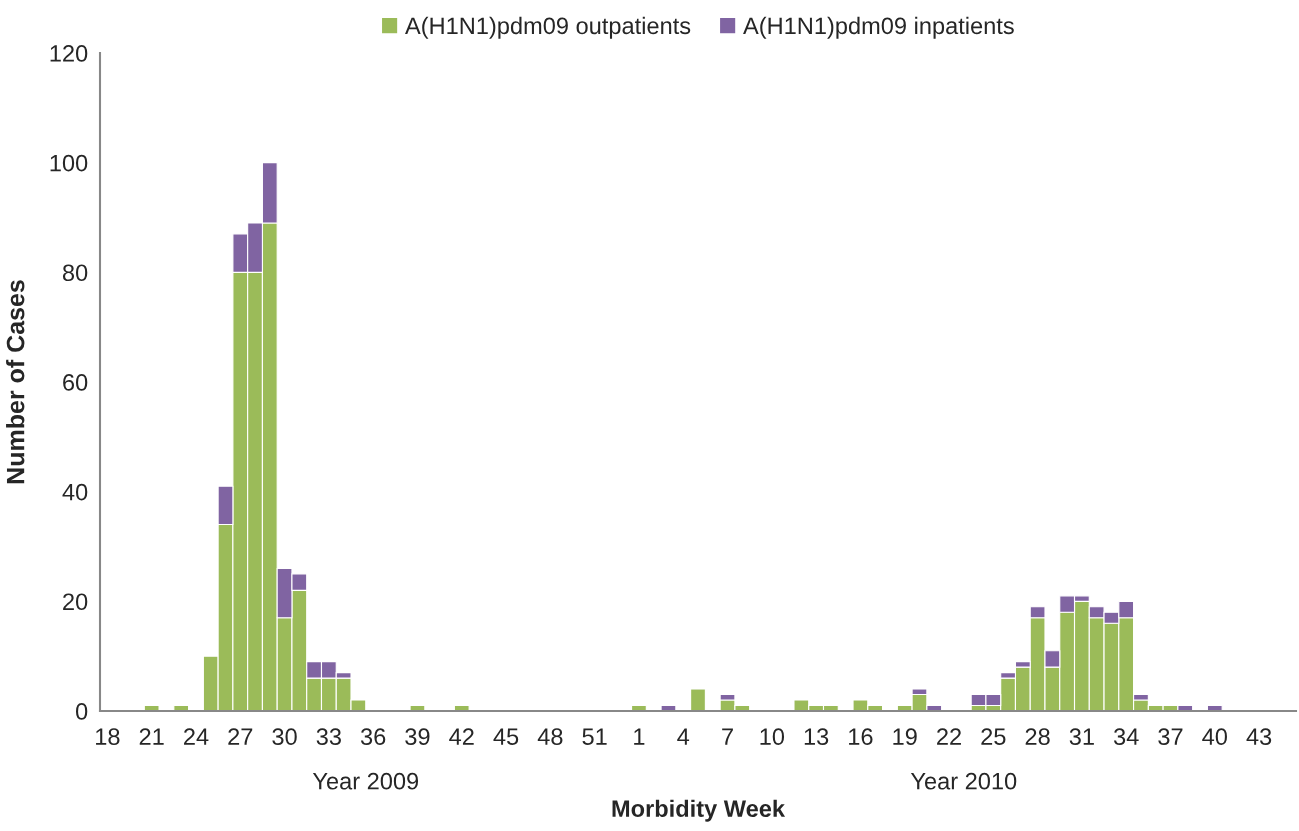  What do you see at coordinates (816, 737) in the screenshot?
I see `x-tick-label: 13` at bounding box center [816, 737].